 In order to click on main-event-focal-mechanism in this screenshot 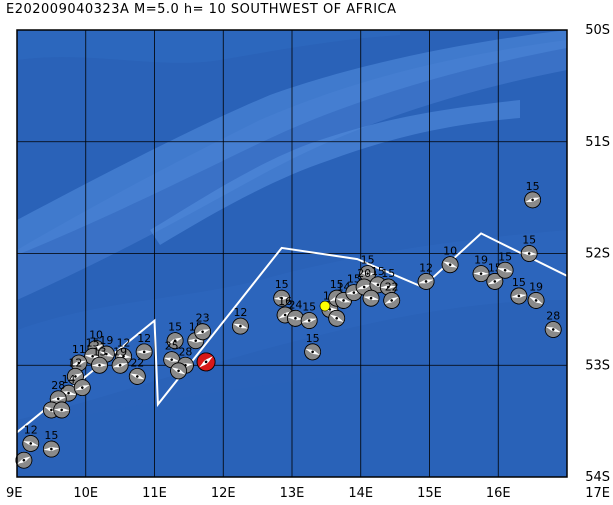, I will do `click(205, 361)`.